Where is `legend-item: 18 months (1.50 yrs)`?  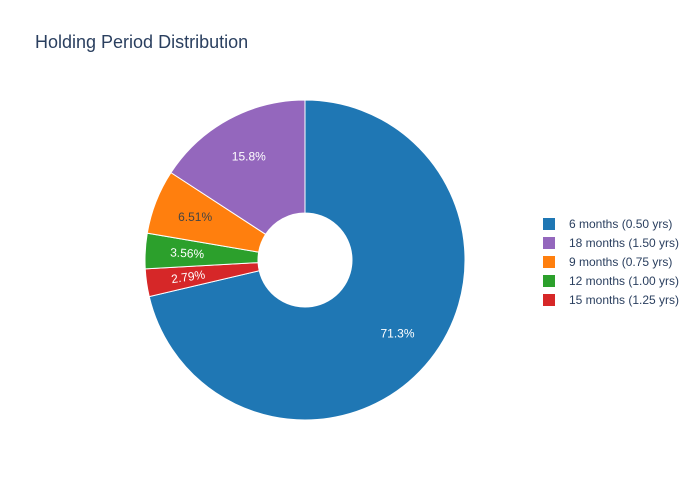
legend-item: 18 months (1.50 yrs) is located at coordinates (611, 242).